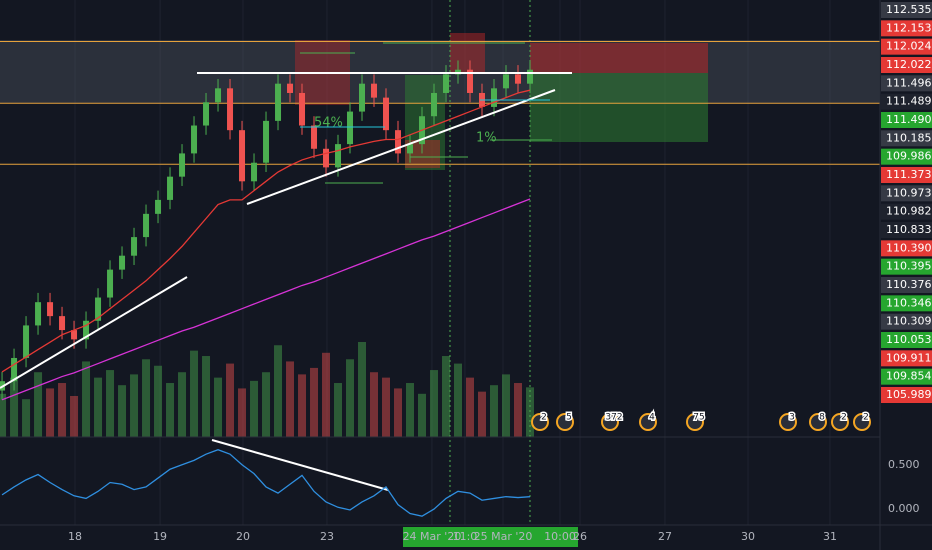  I want to click on price-label: 112.022, so click(909, 64).